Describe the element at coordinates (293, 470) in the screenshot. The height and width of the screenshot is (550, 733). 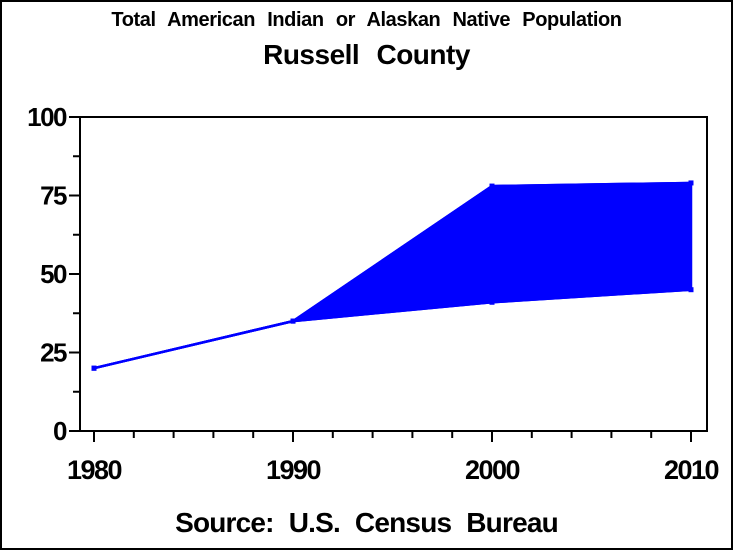
I see `x-tick-label: 1990` at that location.